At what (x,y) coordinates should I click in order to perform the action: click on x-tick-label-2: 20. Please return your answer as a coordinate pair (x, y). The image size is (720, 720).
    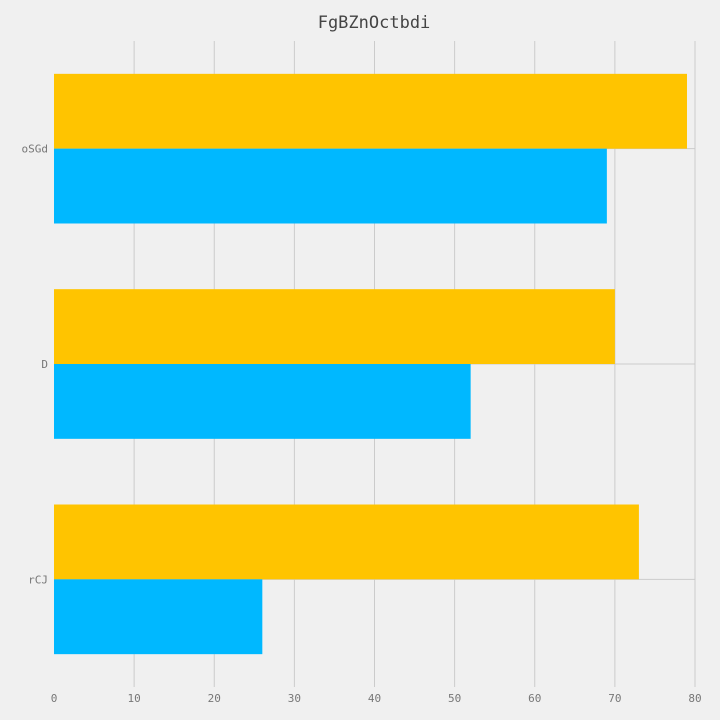
    Looking at the image, I should click on (214, 698).